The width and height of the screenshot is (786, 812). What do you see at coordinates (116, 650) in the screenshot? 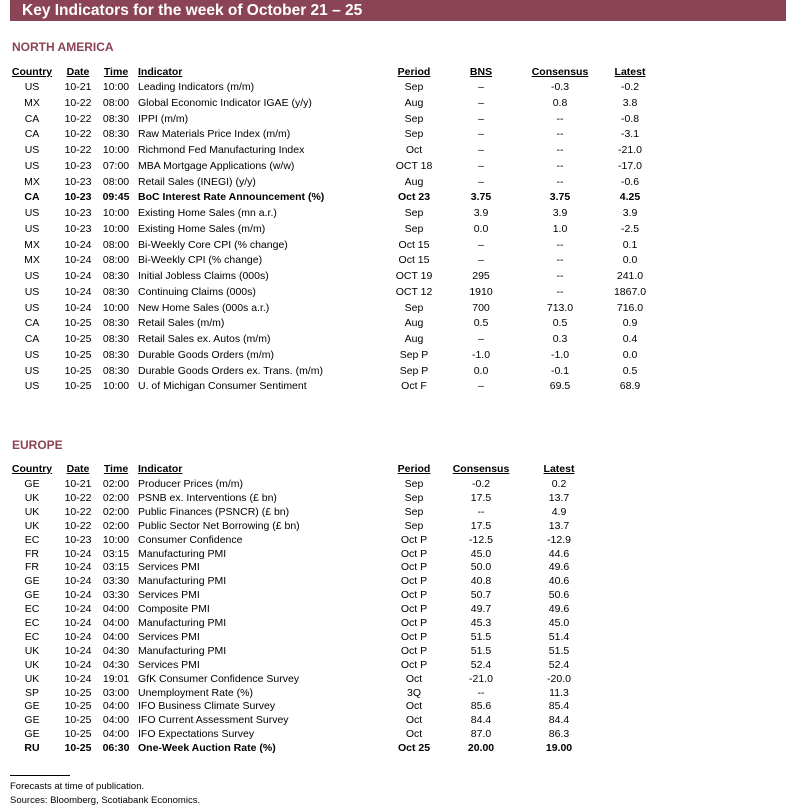
I see `cell-time: 04:30` at bounding box center [116, 650].